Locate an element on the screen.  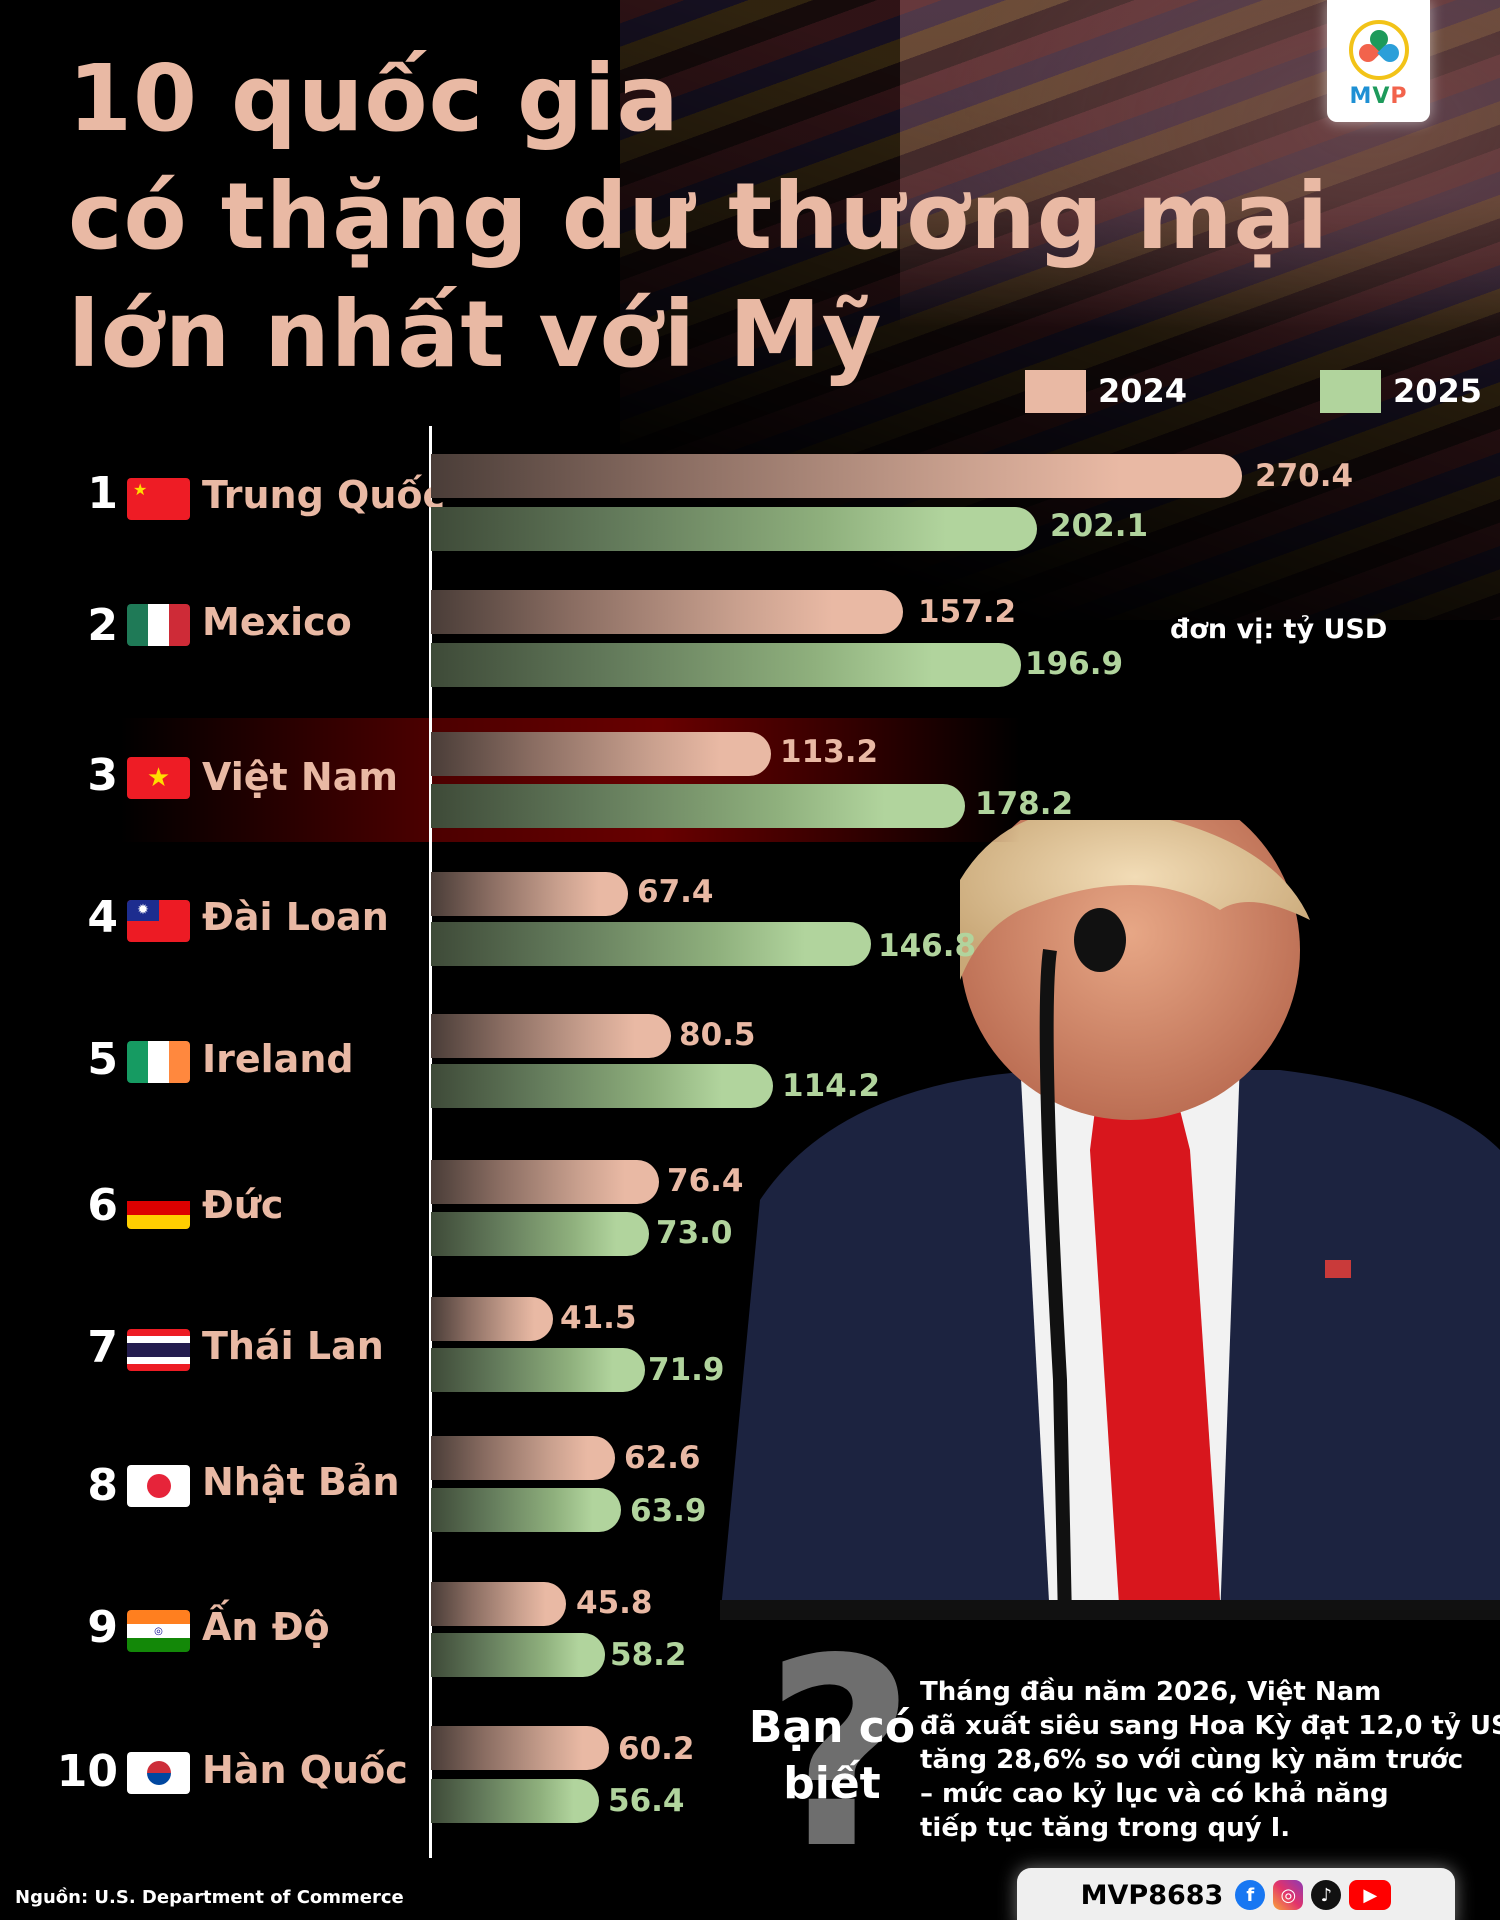
value-2025: 178.2 is located at coordinates (1024, 804).